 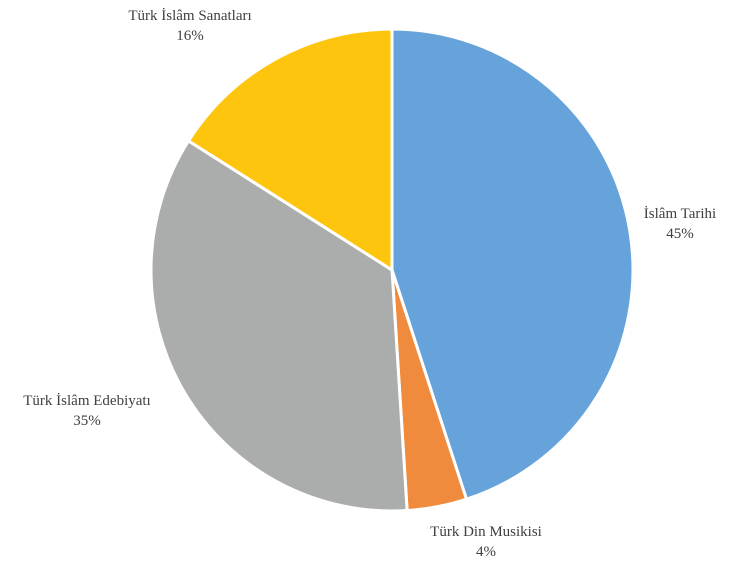 What do you see at coordinates (680, 214) in the screenshot?
I see `slice-name-label: İslâm Tarihi` at bounding box center [680, 214].